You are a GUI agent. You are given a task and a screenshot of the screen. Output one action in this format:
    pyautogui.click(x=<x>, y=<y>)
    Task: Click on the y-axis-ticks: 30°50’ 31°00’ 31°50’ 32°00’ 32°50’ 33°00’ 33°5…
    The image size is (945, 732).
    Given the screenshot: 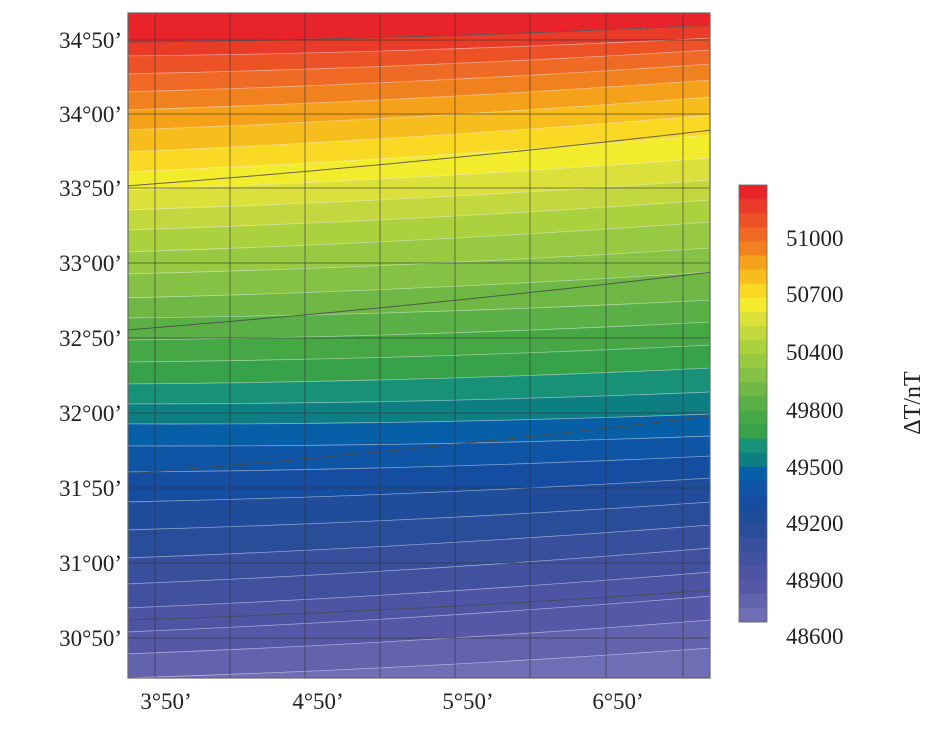 What is the action you would take?
    pyautogui.click(x=90, y=339)
    